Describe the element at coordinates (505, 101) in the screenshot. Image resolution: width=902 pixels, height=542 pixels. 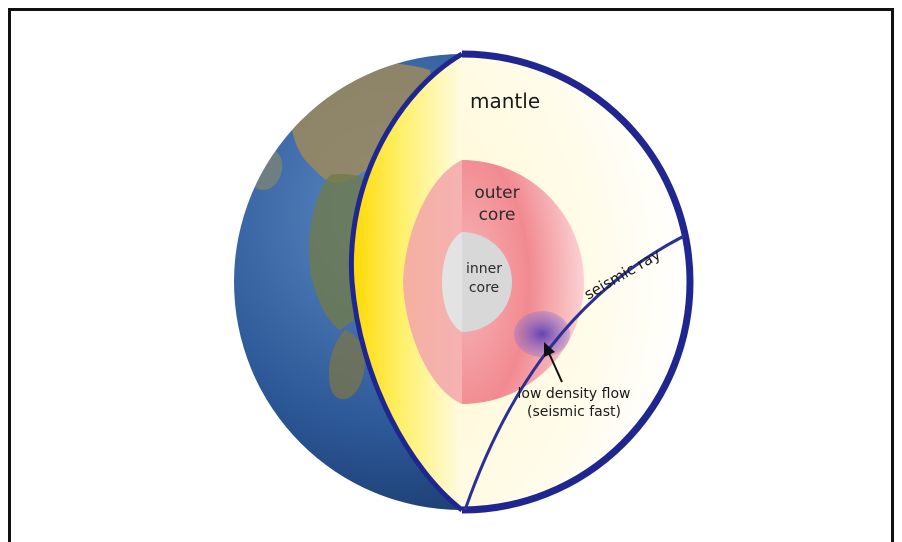
I see `mantle-label: mantle` at that location.